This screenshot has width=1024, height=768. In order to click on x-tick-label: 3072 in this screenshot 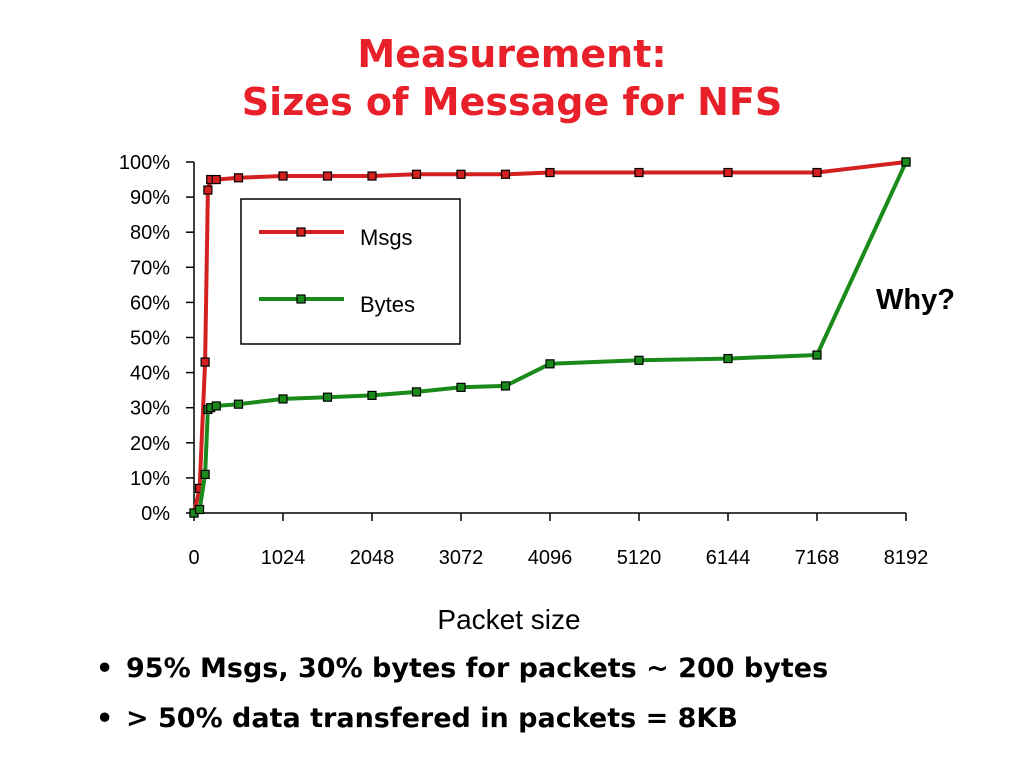, I will do `click(461, 558)`.